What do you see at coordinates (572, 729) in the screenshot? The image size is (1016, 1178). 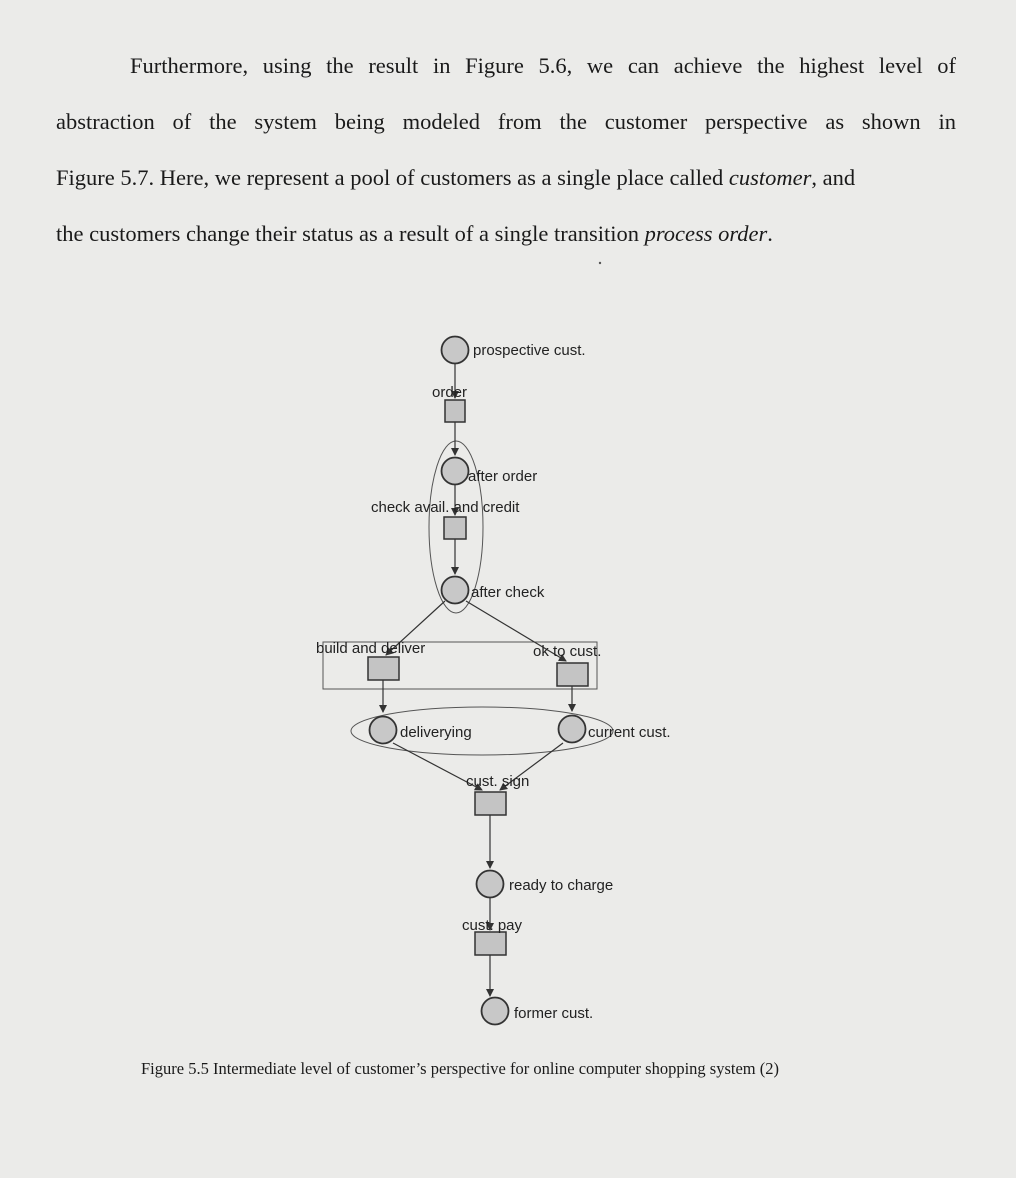 I see `place-current-cust` at bounding box center [572, 729].